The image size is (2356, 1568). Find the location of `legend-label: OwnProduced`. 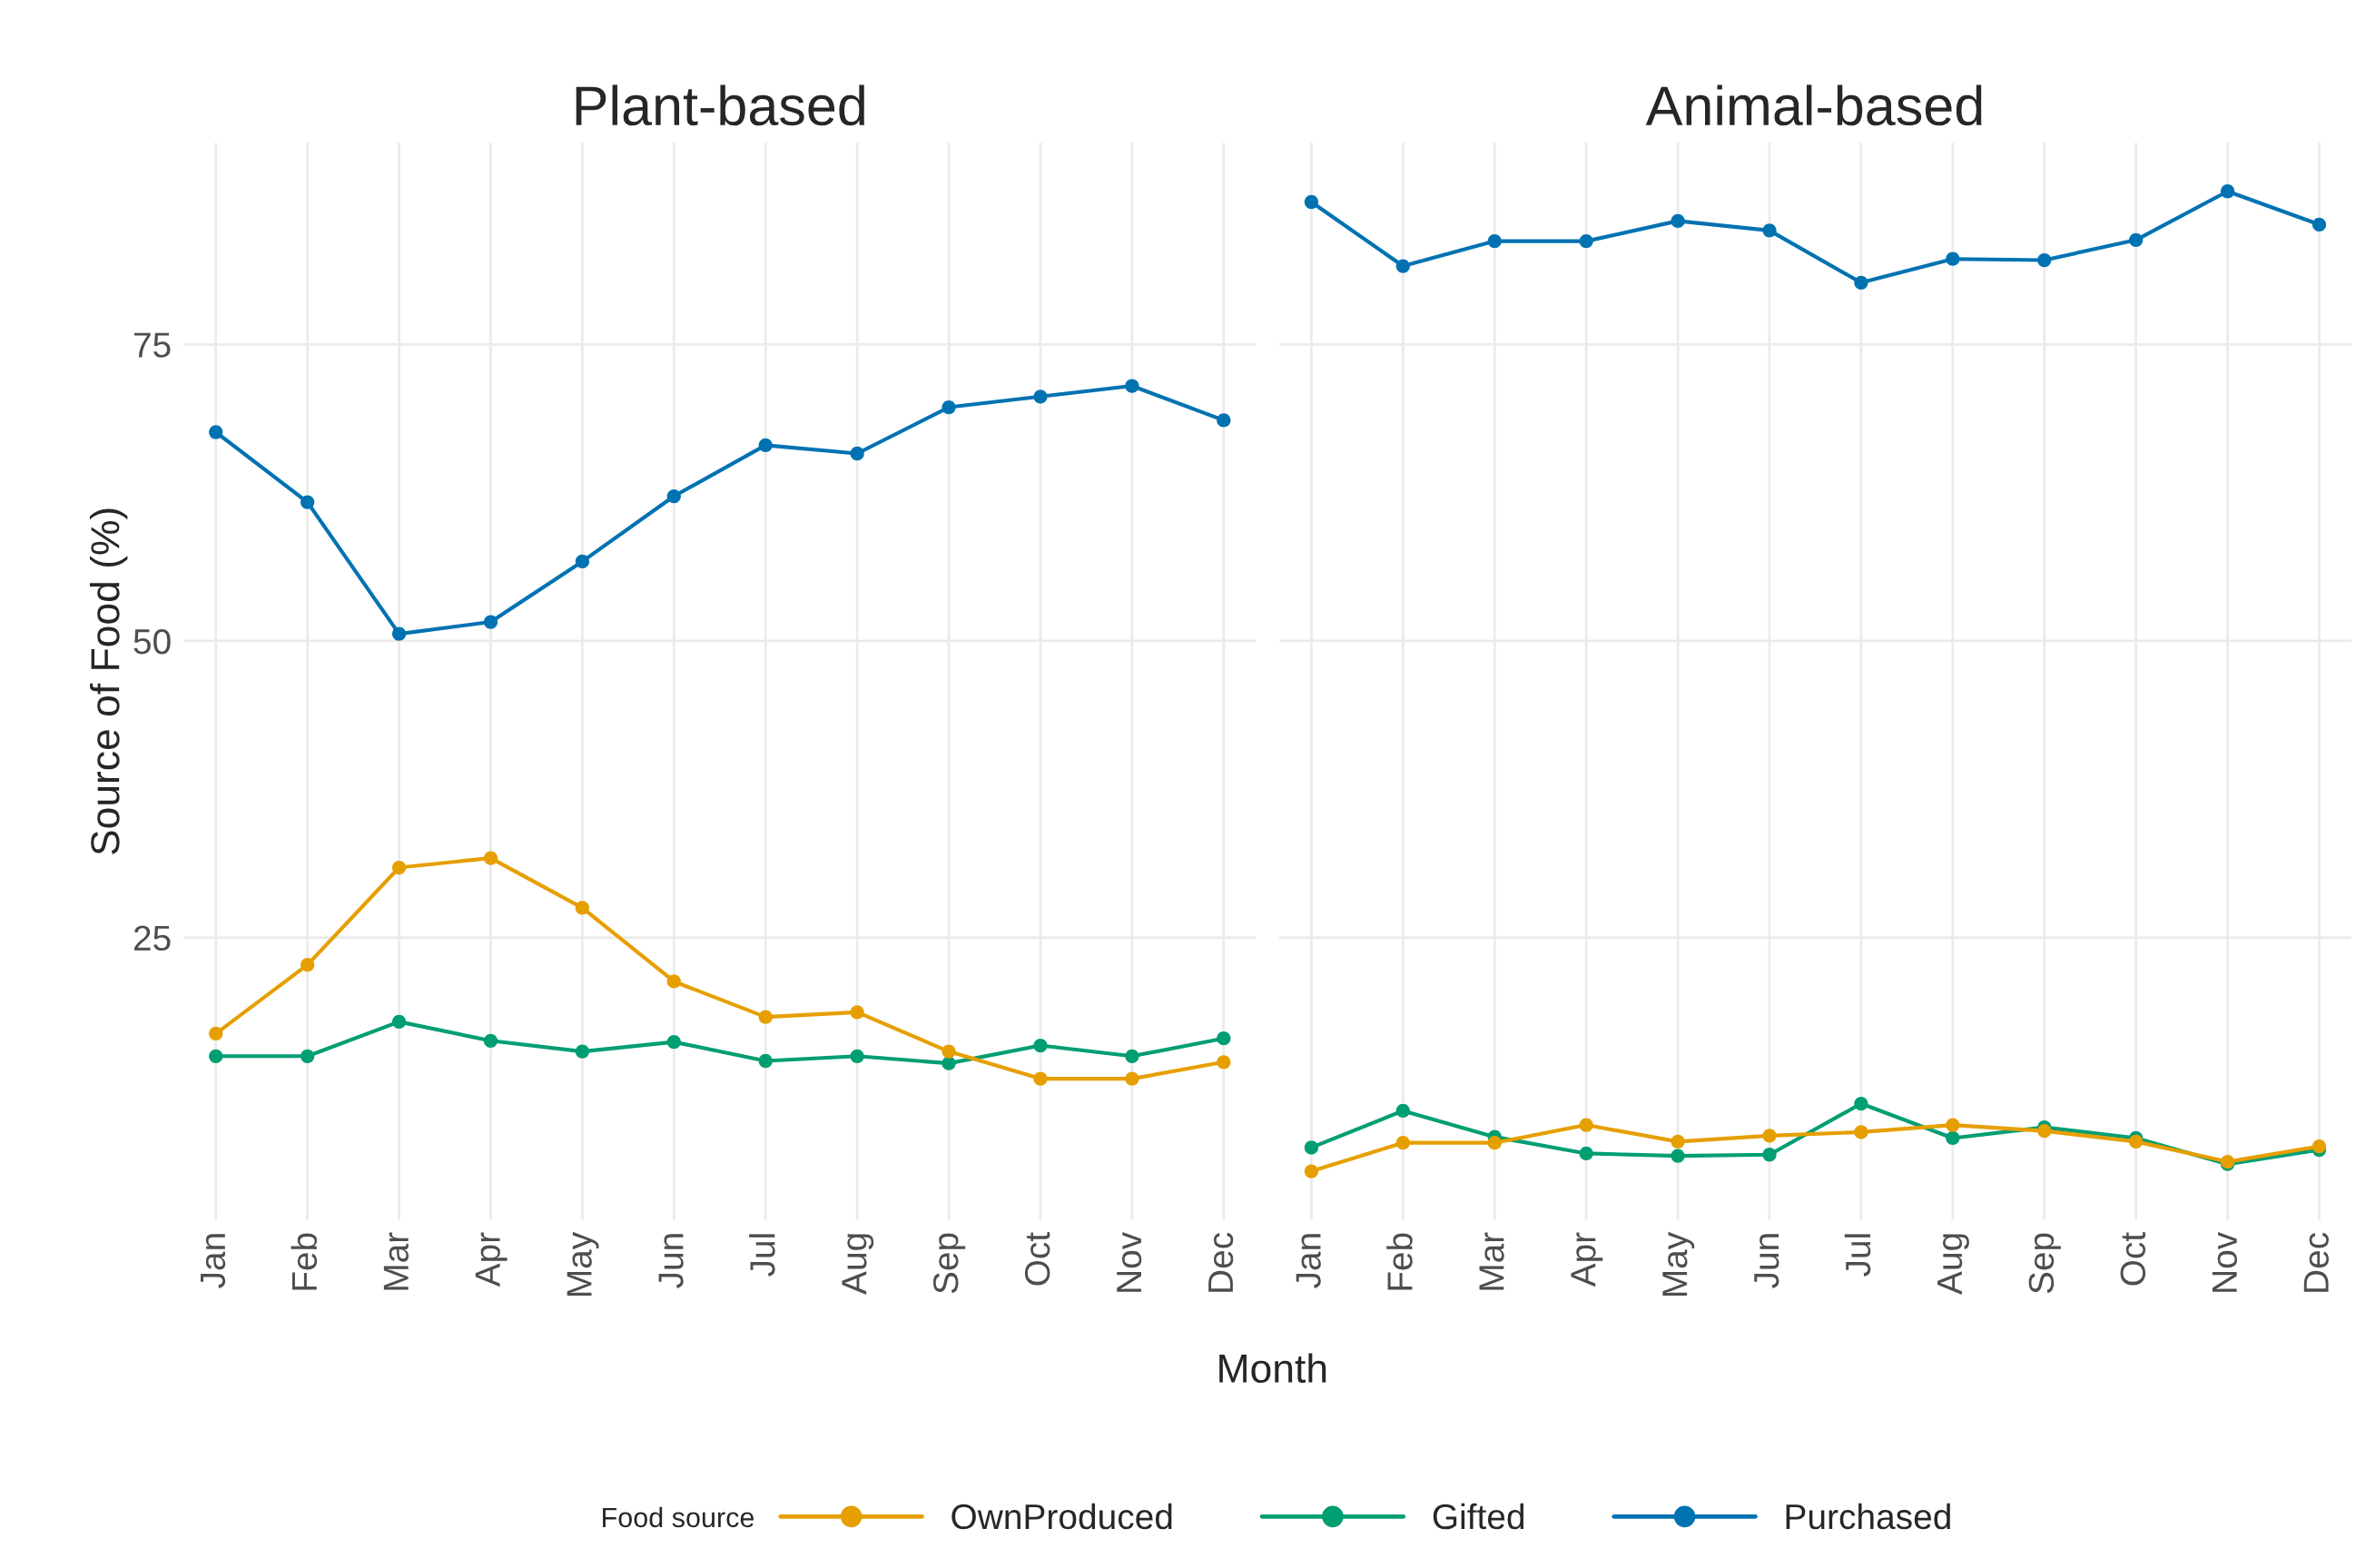

legend-label: OwnProduced is located at coordinates (1062, 1516).